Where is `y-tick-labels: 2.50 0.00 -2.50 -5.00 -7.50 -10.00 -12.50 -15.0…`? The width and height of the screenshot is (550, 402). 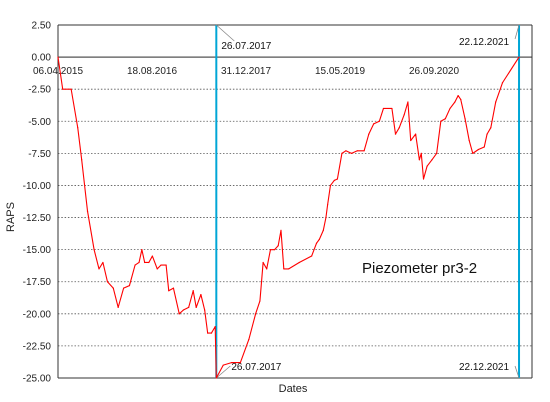 y-tick-labels: 2.50 0.00 -2.50 -5.00 -7.50 -10.00 -12.50 -15.0… is located at coordinates (37, 203).